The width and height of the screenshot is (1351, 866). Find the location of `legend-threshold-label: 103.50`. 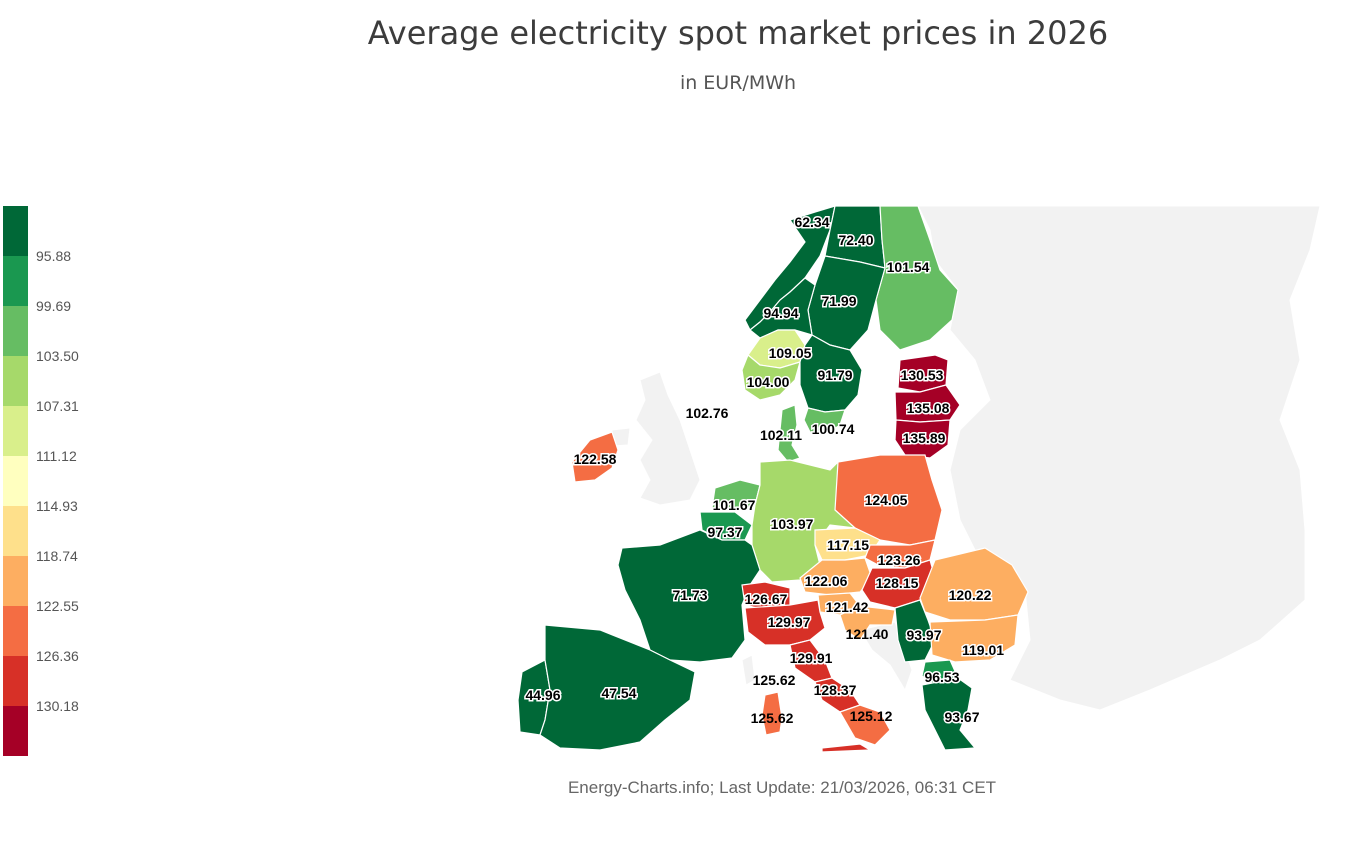

legend-threshold-label: 103.50 is located at coordinates (57, 356).